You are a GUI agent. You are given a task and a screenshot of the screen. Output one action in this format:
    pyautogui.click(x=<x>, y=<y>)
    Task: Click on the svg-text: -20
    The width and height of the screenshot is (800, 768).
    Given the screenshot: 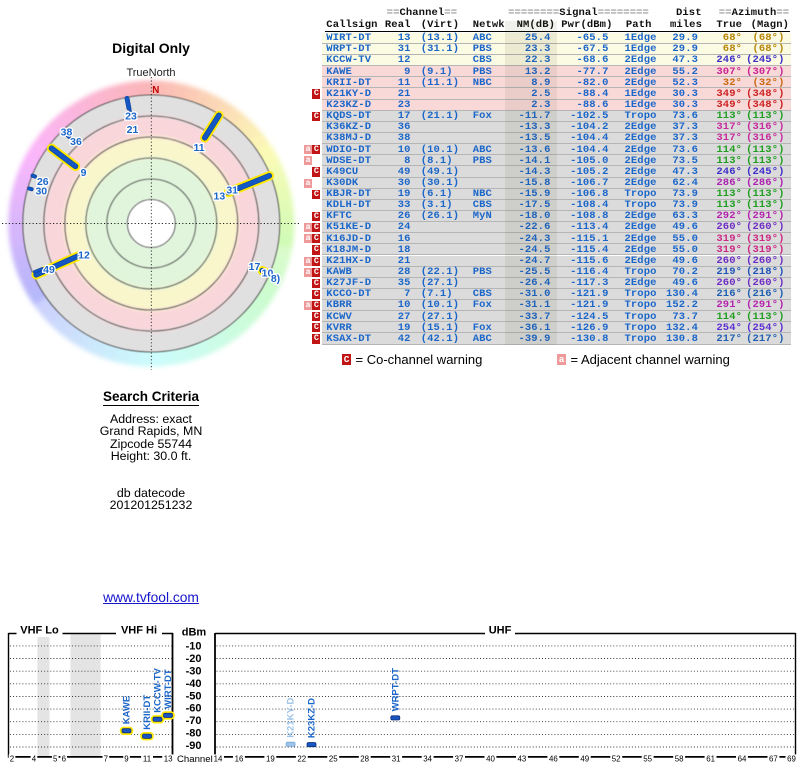 What is the action you would take?
    pyautogui.click(x=194, y=659)
    